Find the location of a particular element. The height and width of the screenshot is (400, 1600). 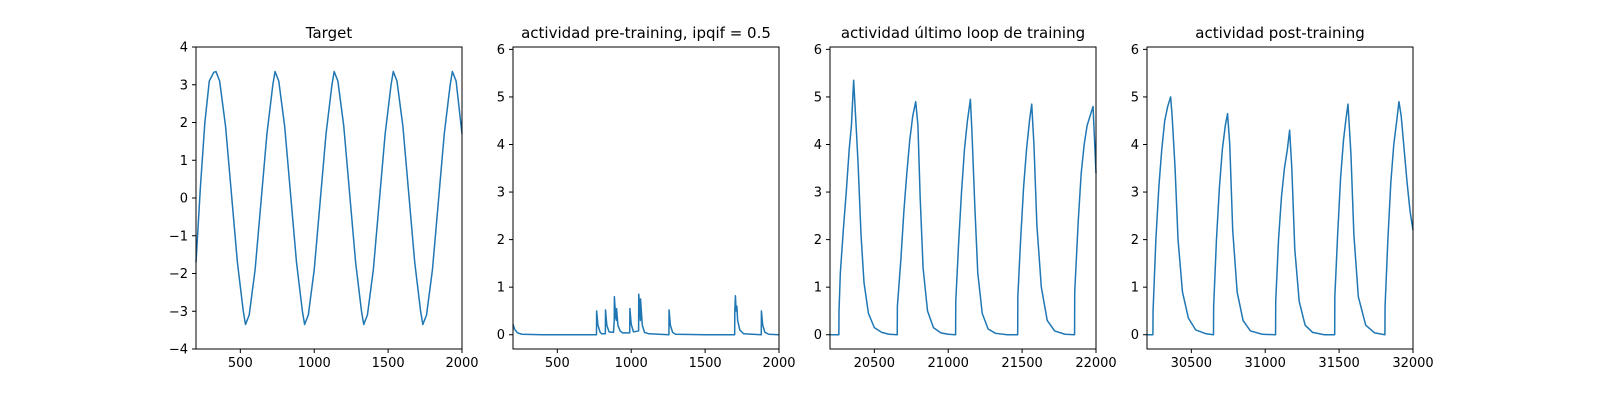

x-tick-label: 31000 is located at coordinates (1265, 363).